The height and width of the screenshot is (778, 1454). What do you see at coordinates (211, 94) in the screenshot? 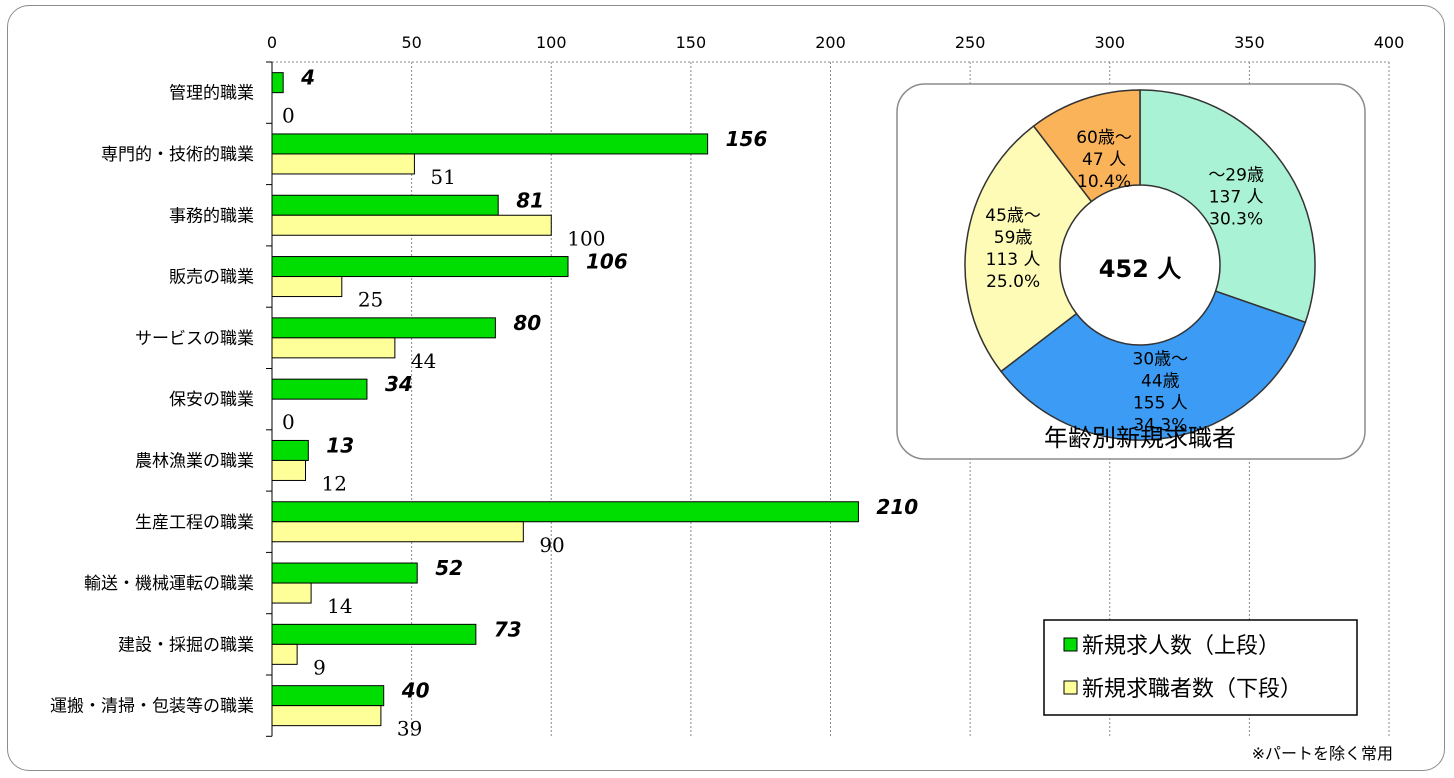
I see `category-label: 管理的職業` at bounding box center [211, 94].